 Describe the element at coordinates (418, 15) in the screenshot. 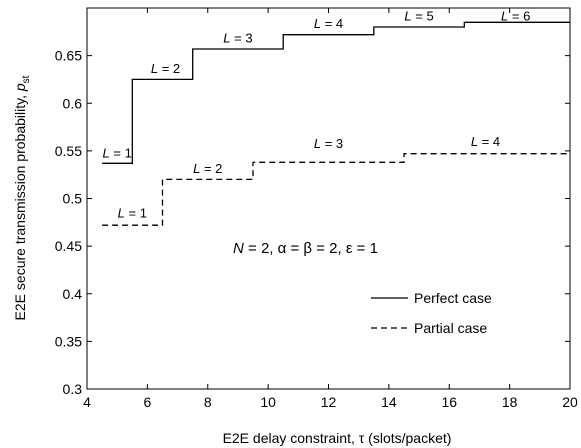

I see `step-label: L = 5` at that location.